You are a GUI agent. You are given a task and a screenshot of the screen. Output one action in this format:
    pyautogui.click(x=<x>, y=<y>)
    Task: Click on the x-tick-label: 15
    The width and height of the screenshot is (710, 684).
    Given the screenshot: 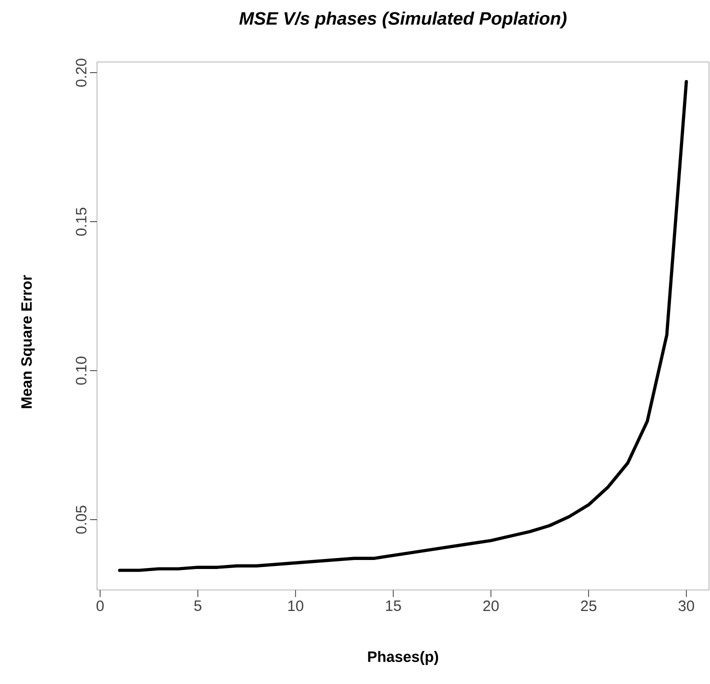 What is the action you would take?
    pyautogui.click(x=393, y=605)
    